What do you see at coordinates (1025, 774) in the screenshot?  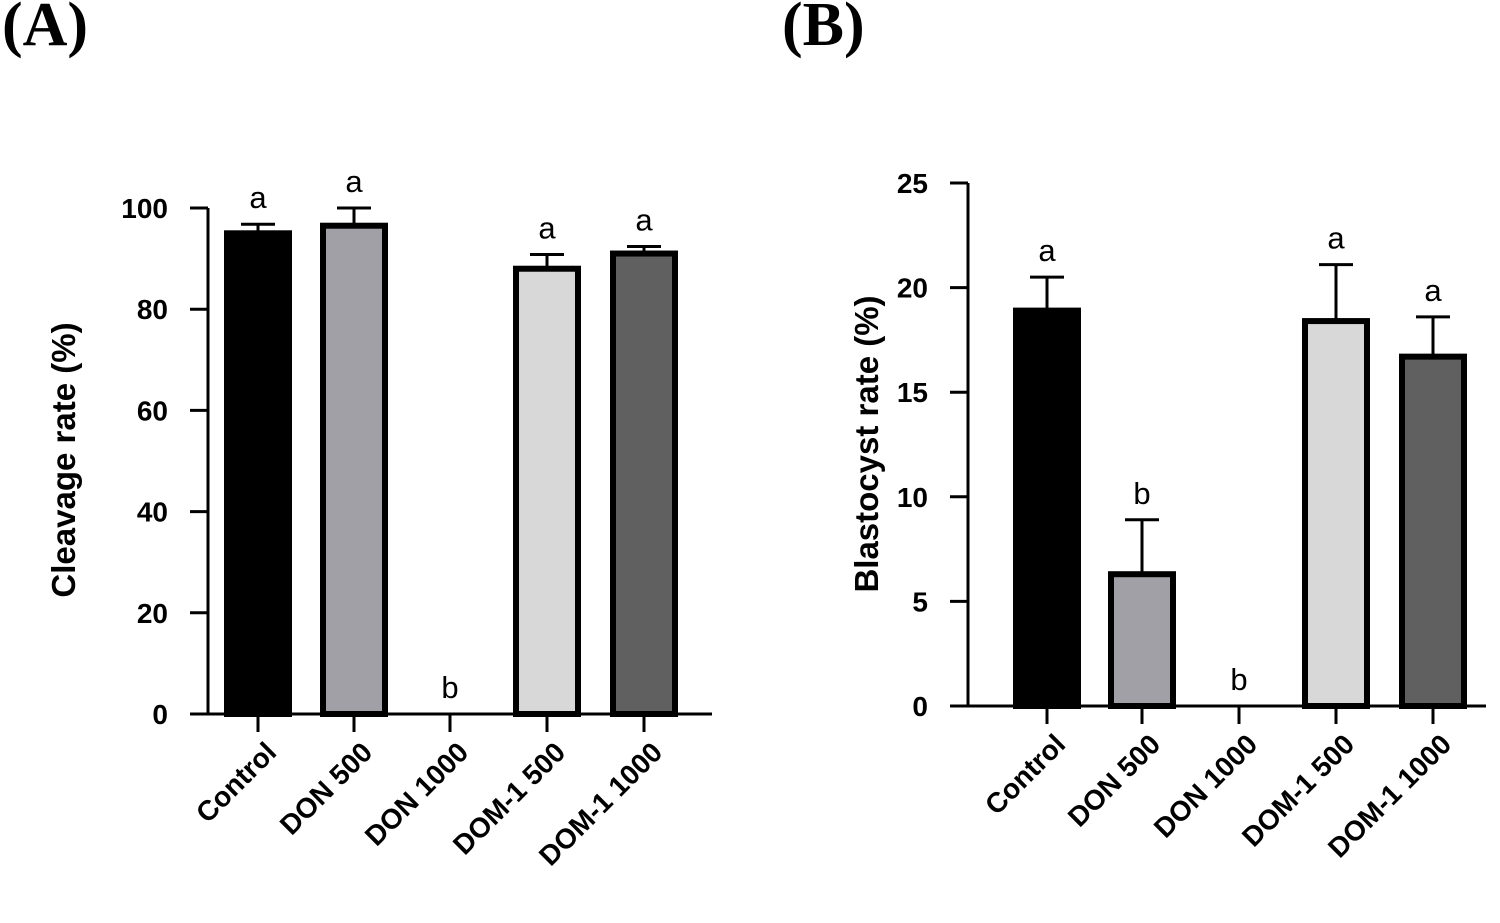 I see `x-tick-label-control: Control` at bounding box center [1025, 774].